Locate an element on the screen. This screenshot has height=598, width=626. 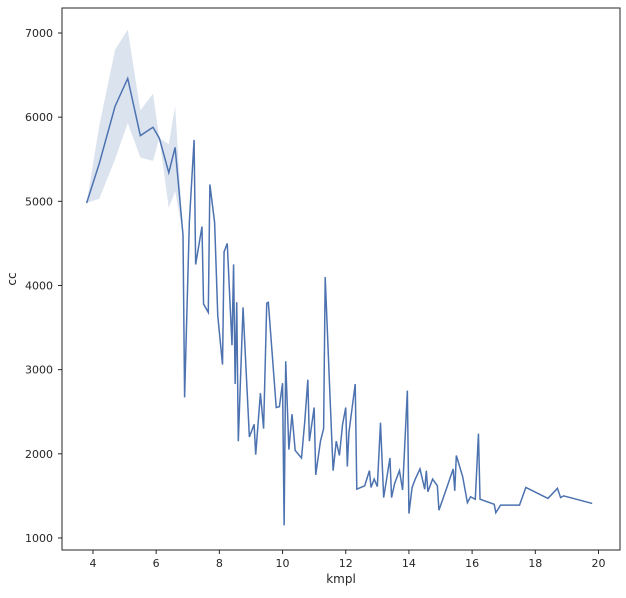
confidence-band is located at coordinates (135, 132).